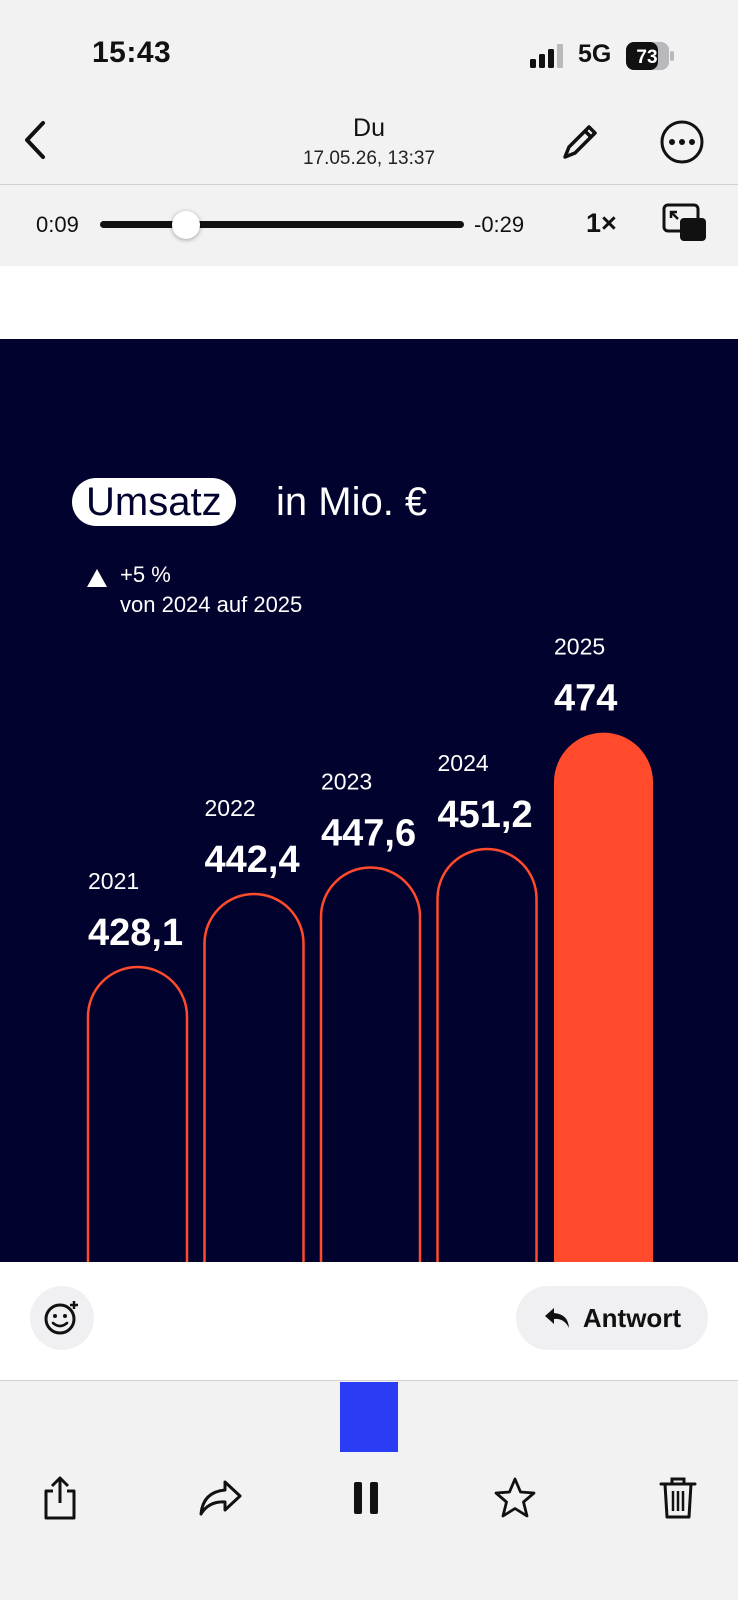 The image size is (738, 1600). Describe the element at coordinates (499, 224) in the screenshot. I see `remaining-time: -0:29` at that location.